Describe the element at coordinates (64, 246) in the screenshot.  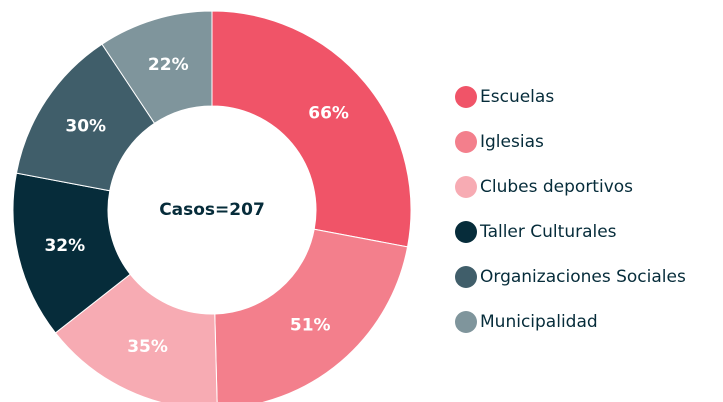
I see `slice-label: 32%` at that location.